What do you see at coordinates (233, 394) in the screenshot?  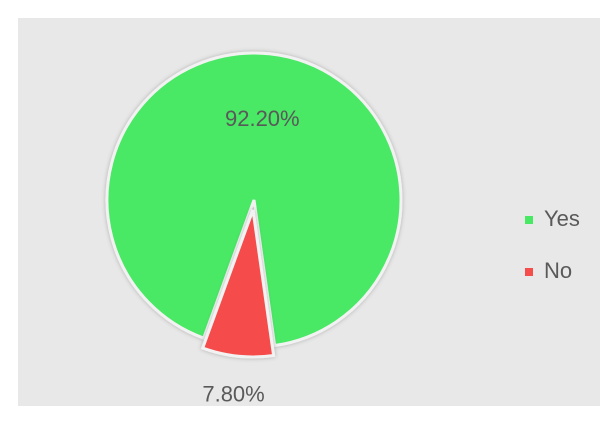 I see `data-label: 7.80%` at bounding box center [233, 394].